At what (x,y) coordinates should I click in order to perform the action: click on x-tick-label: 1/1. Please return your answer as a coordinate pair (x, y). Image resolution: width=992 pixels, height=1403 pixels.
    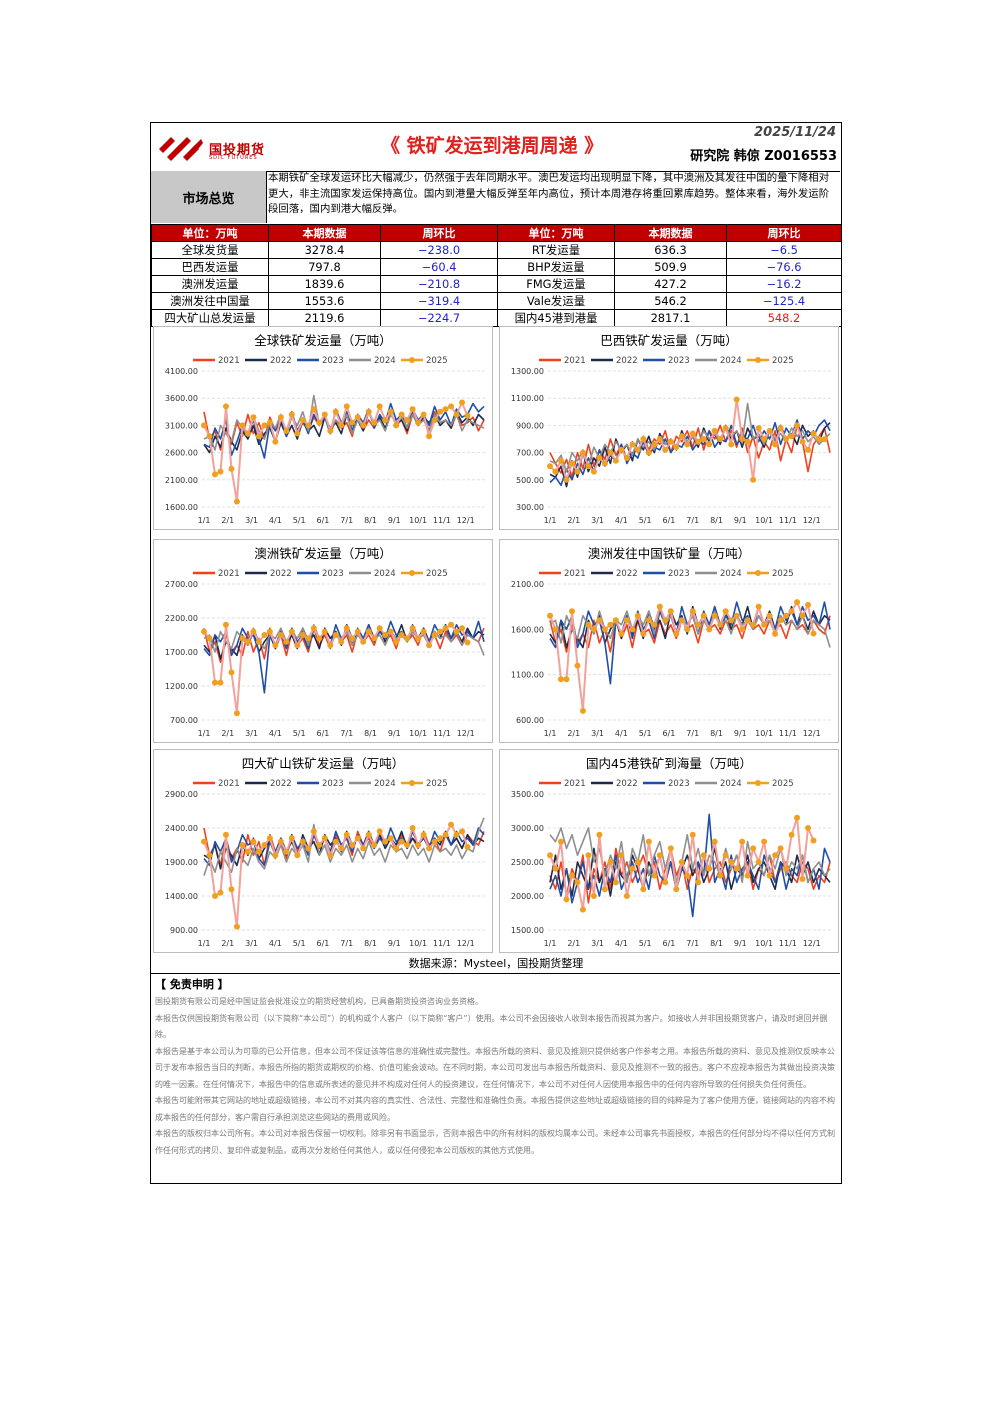
    Looking at the image, I should click on (204, 943).